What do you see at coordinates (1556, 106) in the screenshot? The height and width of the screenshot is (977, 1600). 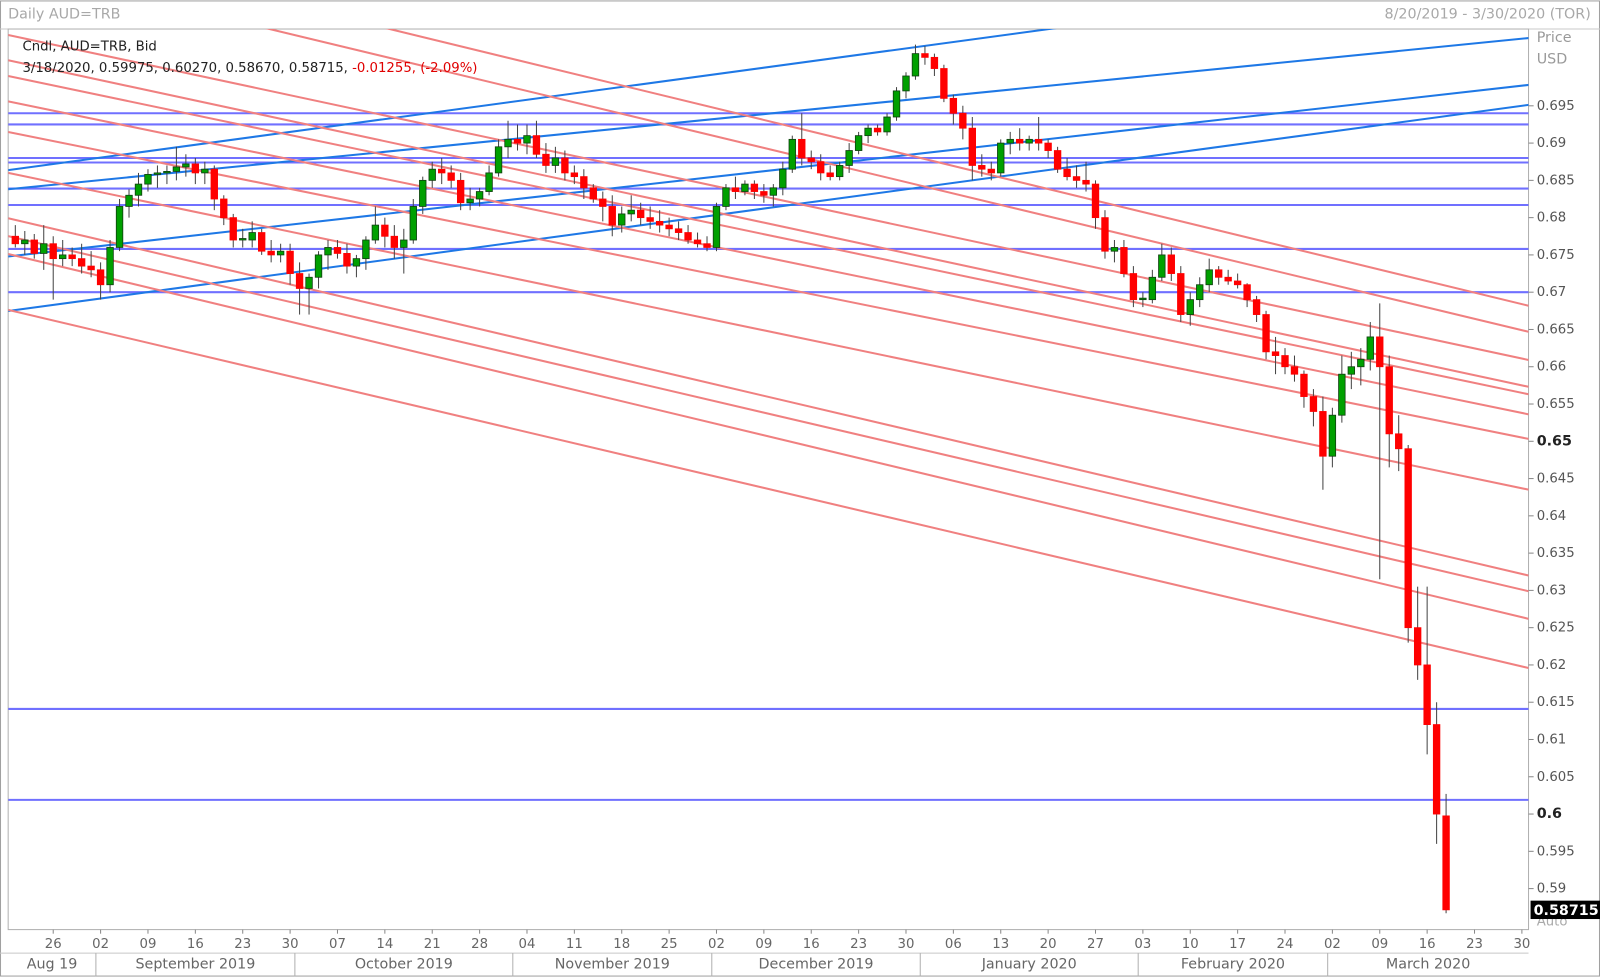 I see `y-tick-label: 0.695` at bounding box center [1556, 106].